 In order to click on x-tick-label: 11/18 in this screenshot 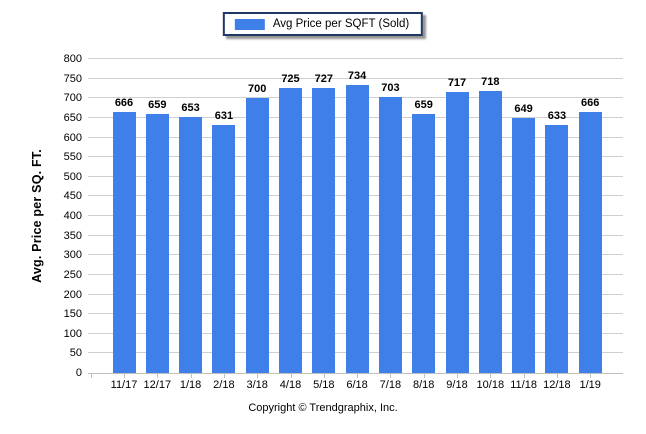, I will do `click(523, 385)`.